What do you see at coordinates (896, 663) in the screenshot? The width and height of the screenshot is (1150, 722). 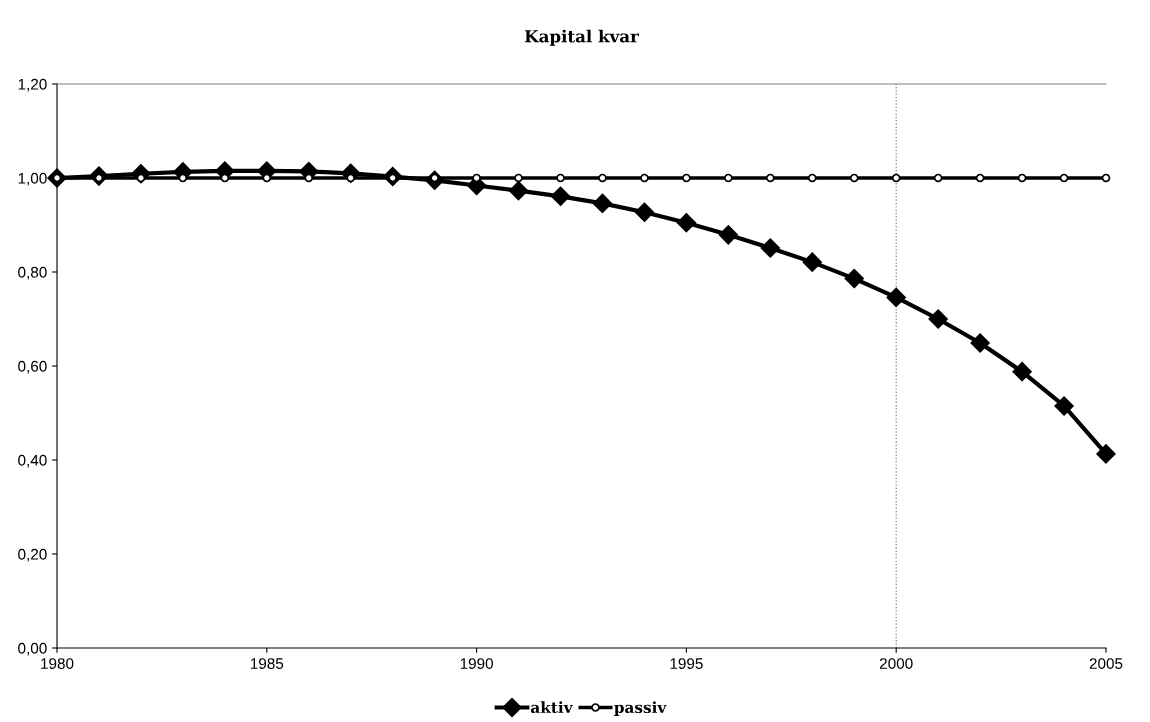 I see `x-tick-label: 2000` at bounding box center [896, 663].